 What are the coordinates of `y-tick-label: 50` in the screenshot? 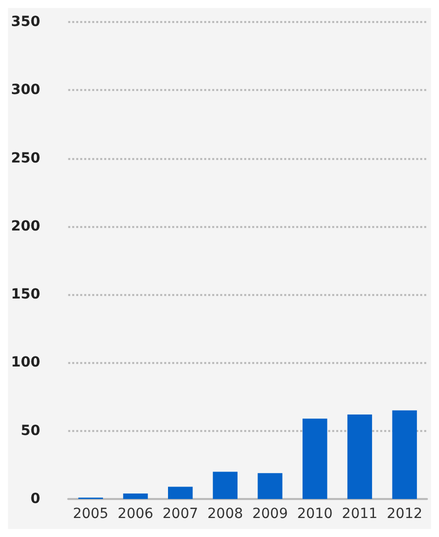 It's located at (30, 430).